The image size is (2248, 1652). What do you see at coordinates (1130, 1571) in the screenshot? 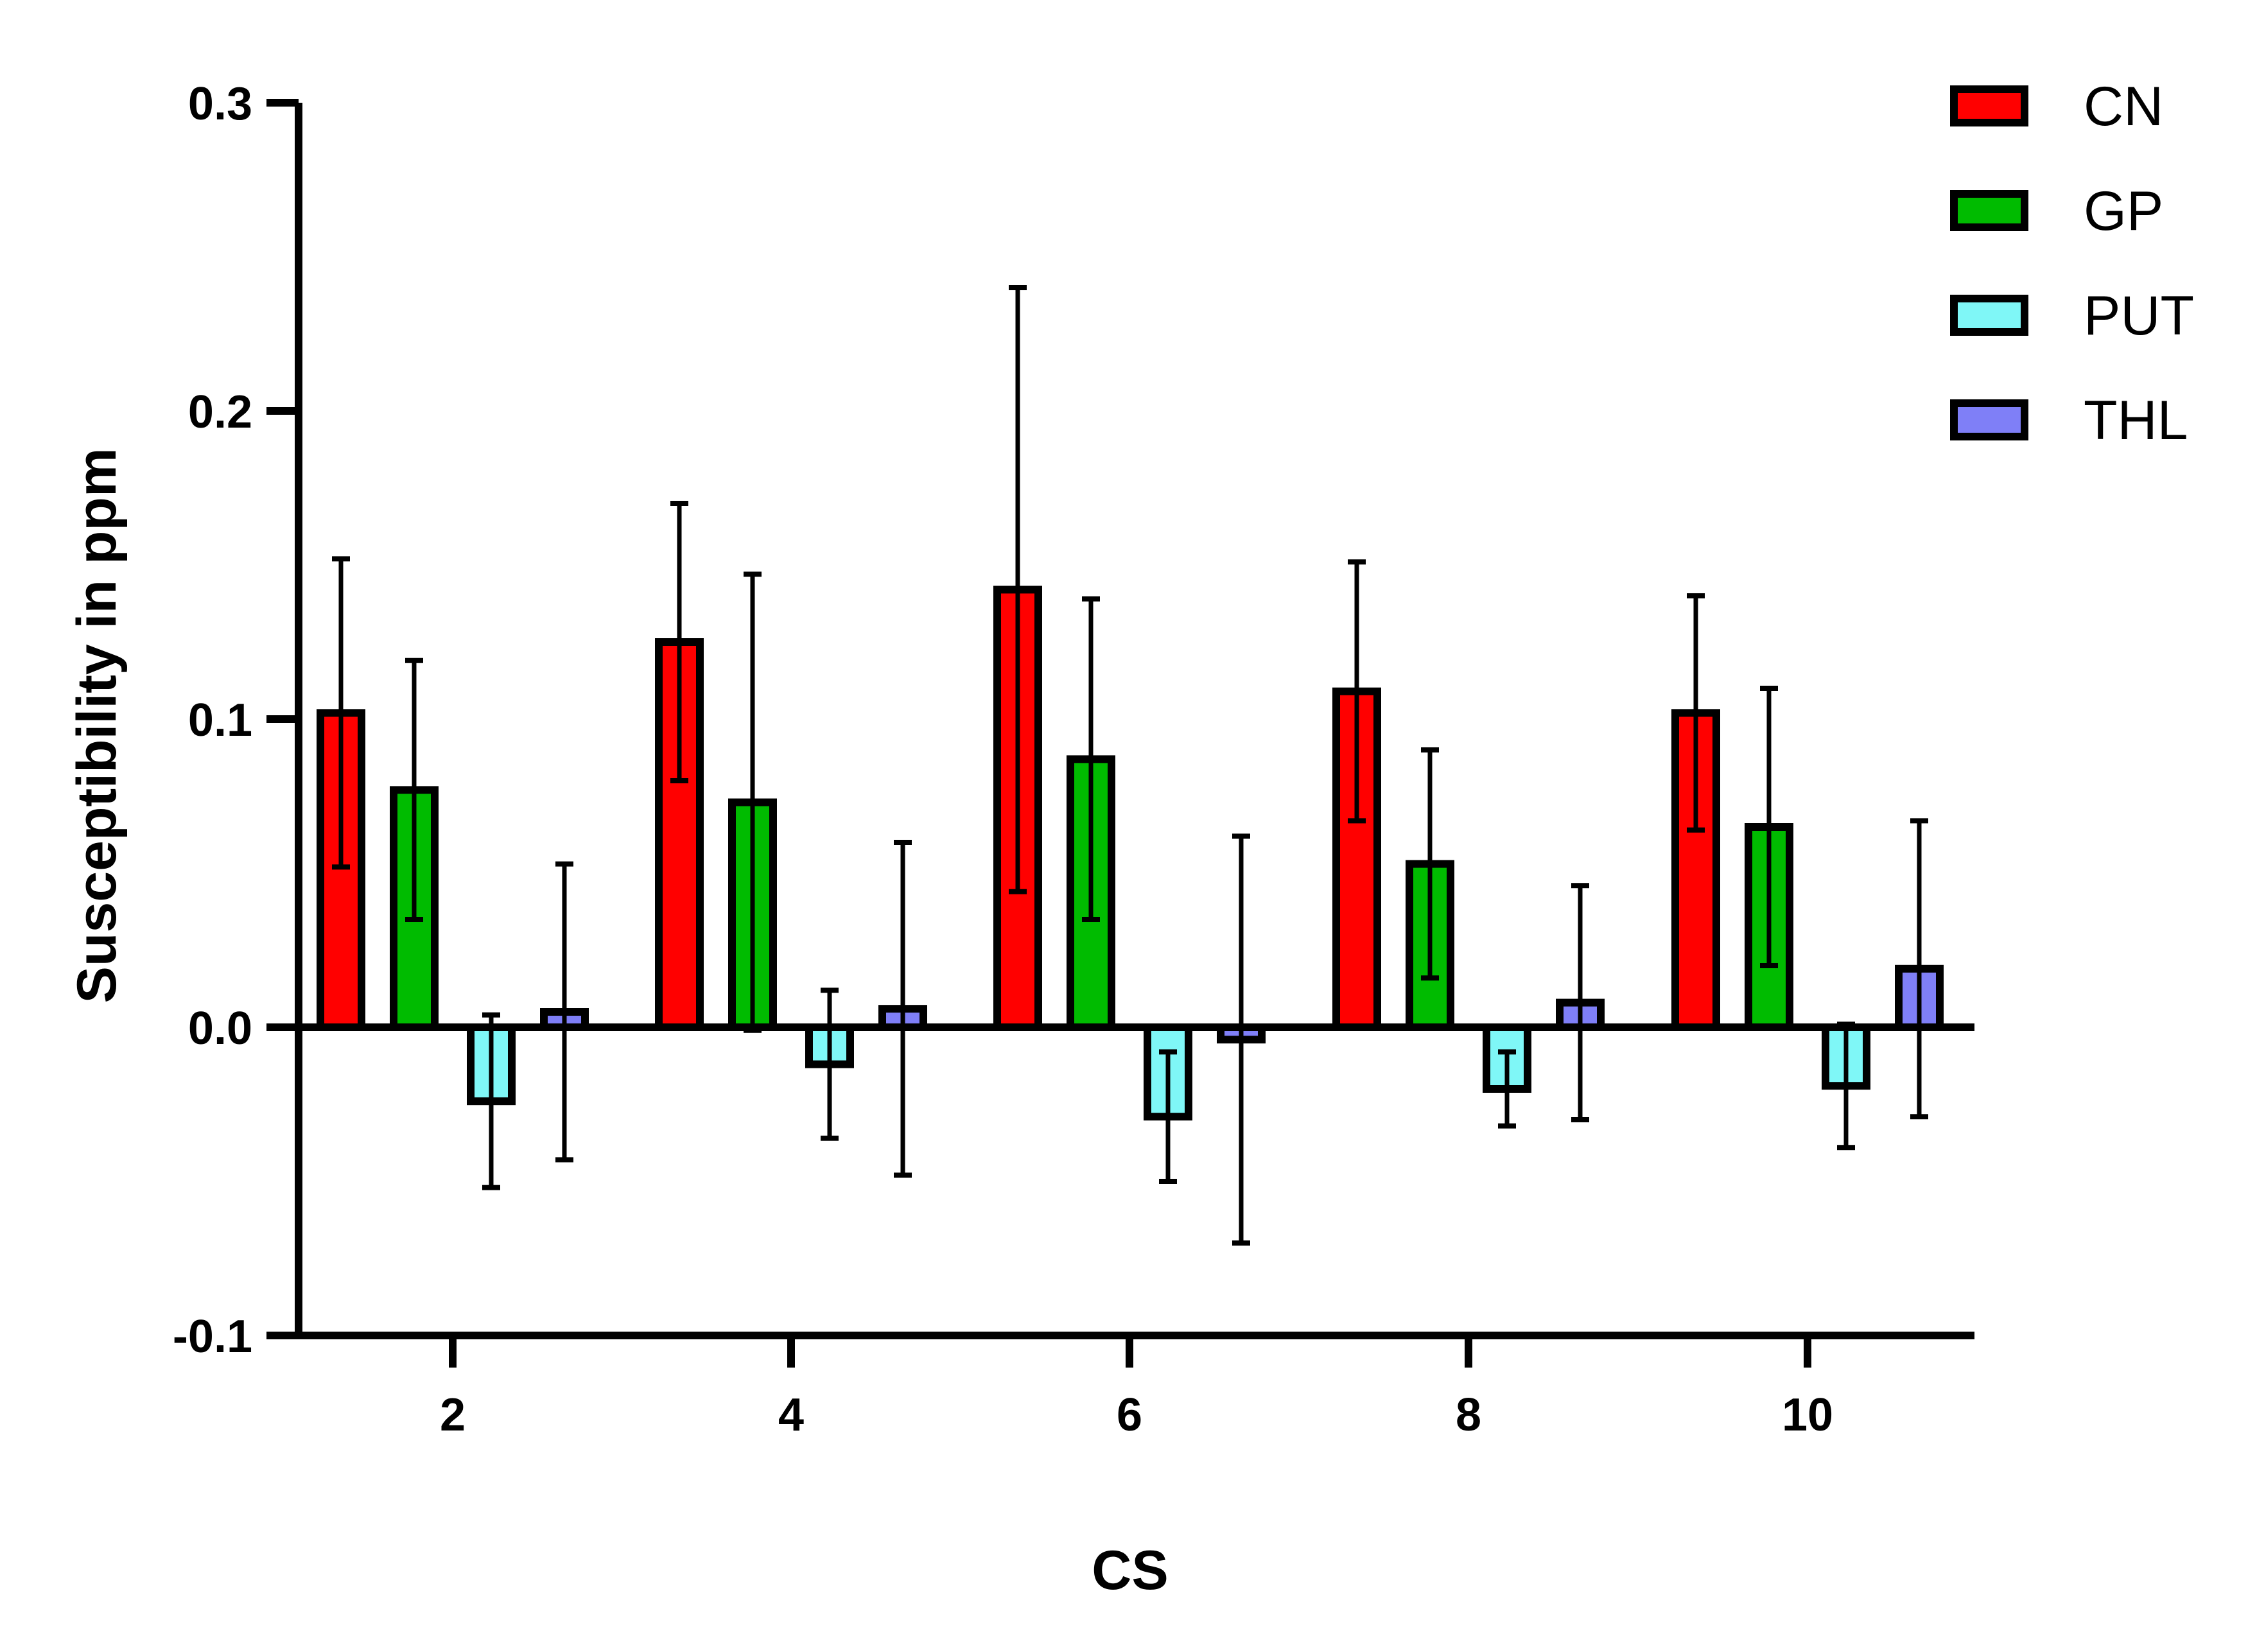
I see `x-axis-title: CS` at bounding box center [1130, 1571].